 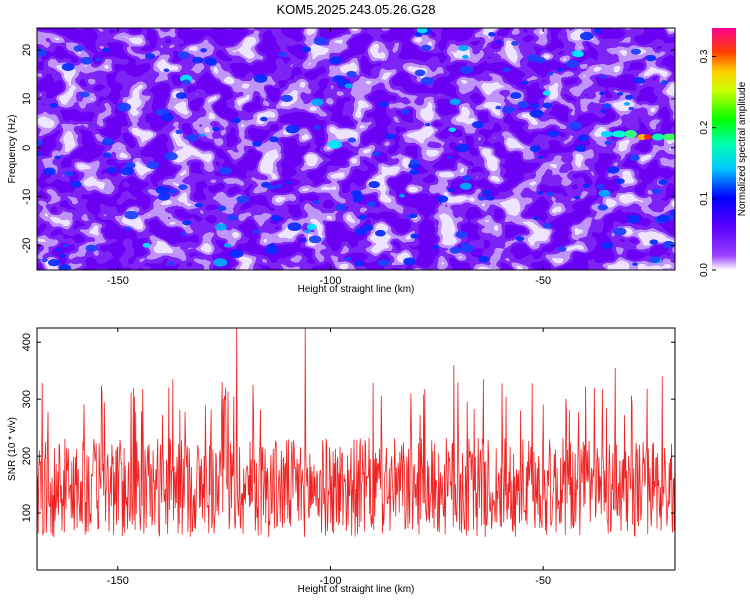 What do you see at coordinates (27, 246) in the screenshot?
I see `y-tick-label: -20` at bounding box center [27, 246].